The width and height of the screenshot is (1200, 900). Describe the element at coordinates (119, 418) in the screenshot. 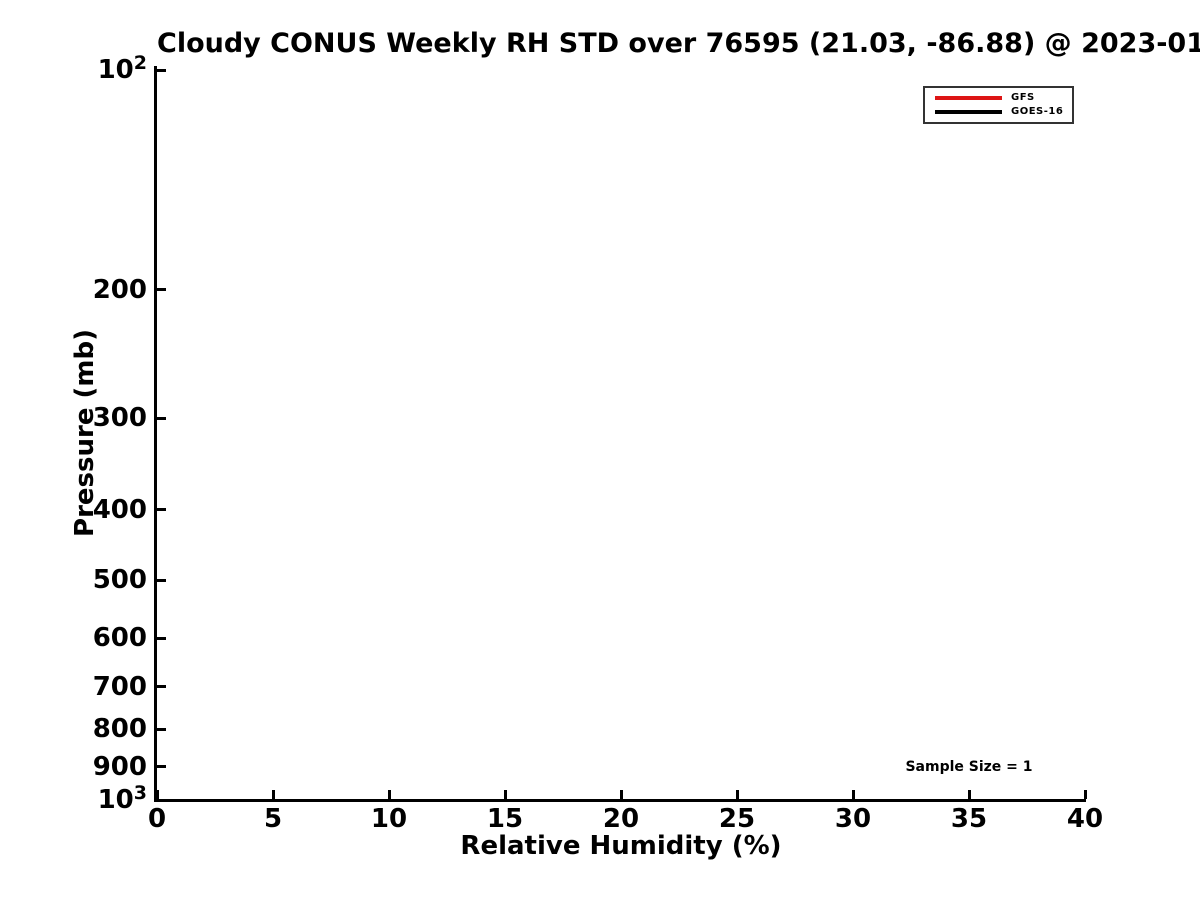

I see `y-tick-label: 300` at that location.